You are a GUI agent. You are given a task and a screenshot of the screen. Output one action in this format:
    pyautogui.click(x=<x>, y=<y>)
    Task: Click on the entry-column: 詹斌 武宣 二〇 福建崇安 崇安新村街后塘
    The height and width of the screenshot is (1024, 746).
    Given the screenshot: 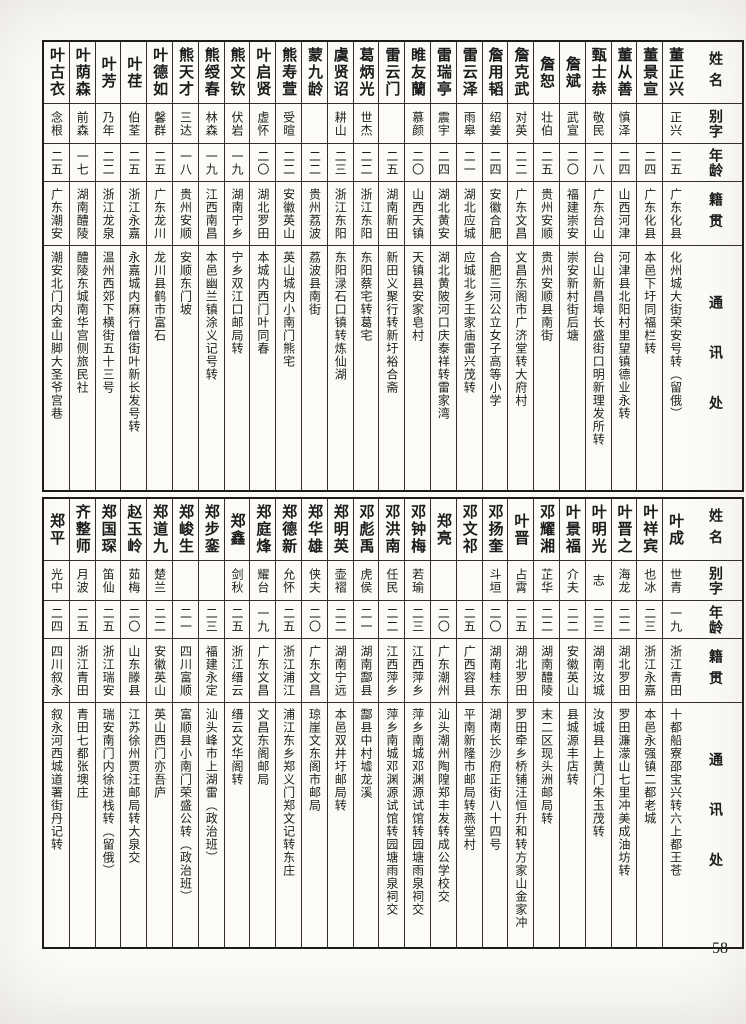 What is the action you would take?
    pyautogui.click(x=572, y=266)
    